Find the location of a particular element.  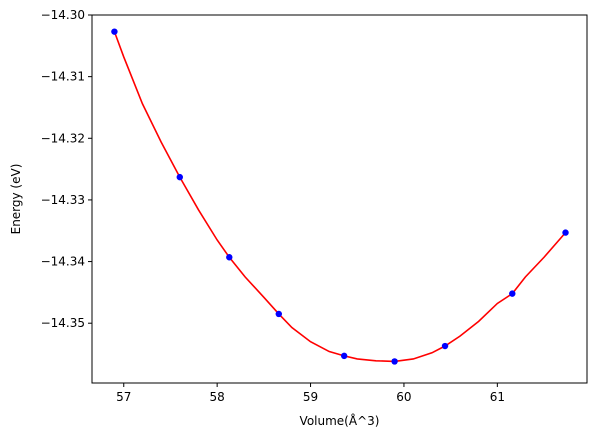

x-tick-label: 60 is located at coordinates (403, 397).